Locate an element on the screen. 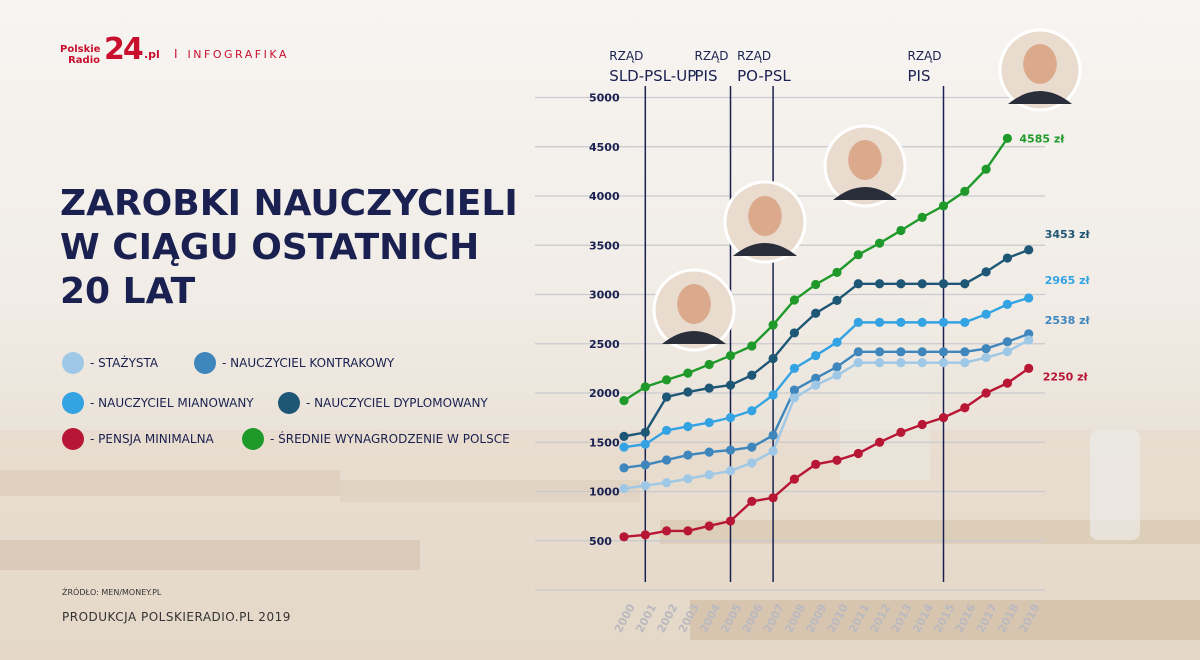  era-label-top: RZĄD is located at coordinates (754, 56).